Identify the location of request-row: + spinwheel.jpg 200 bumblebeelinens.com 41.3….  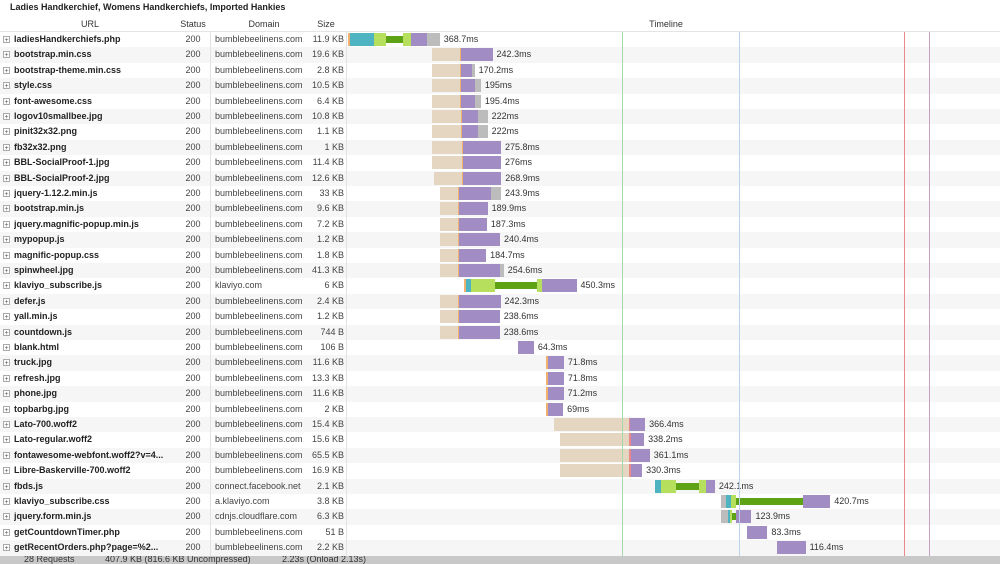
(500, 271).